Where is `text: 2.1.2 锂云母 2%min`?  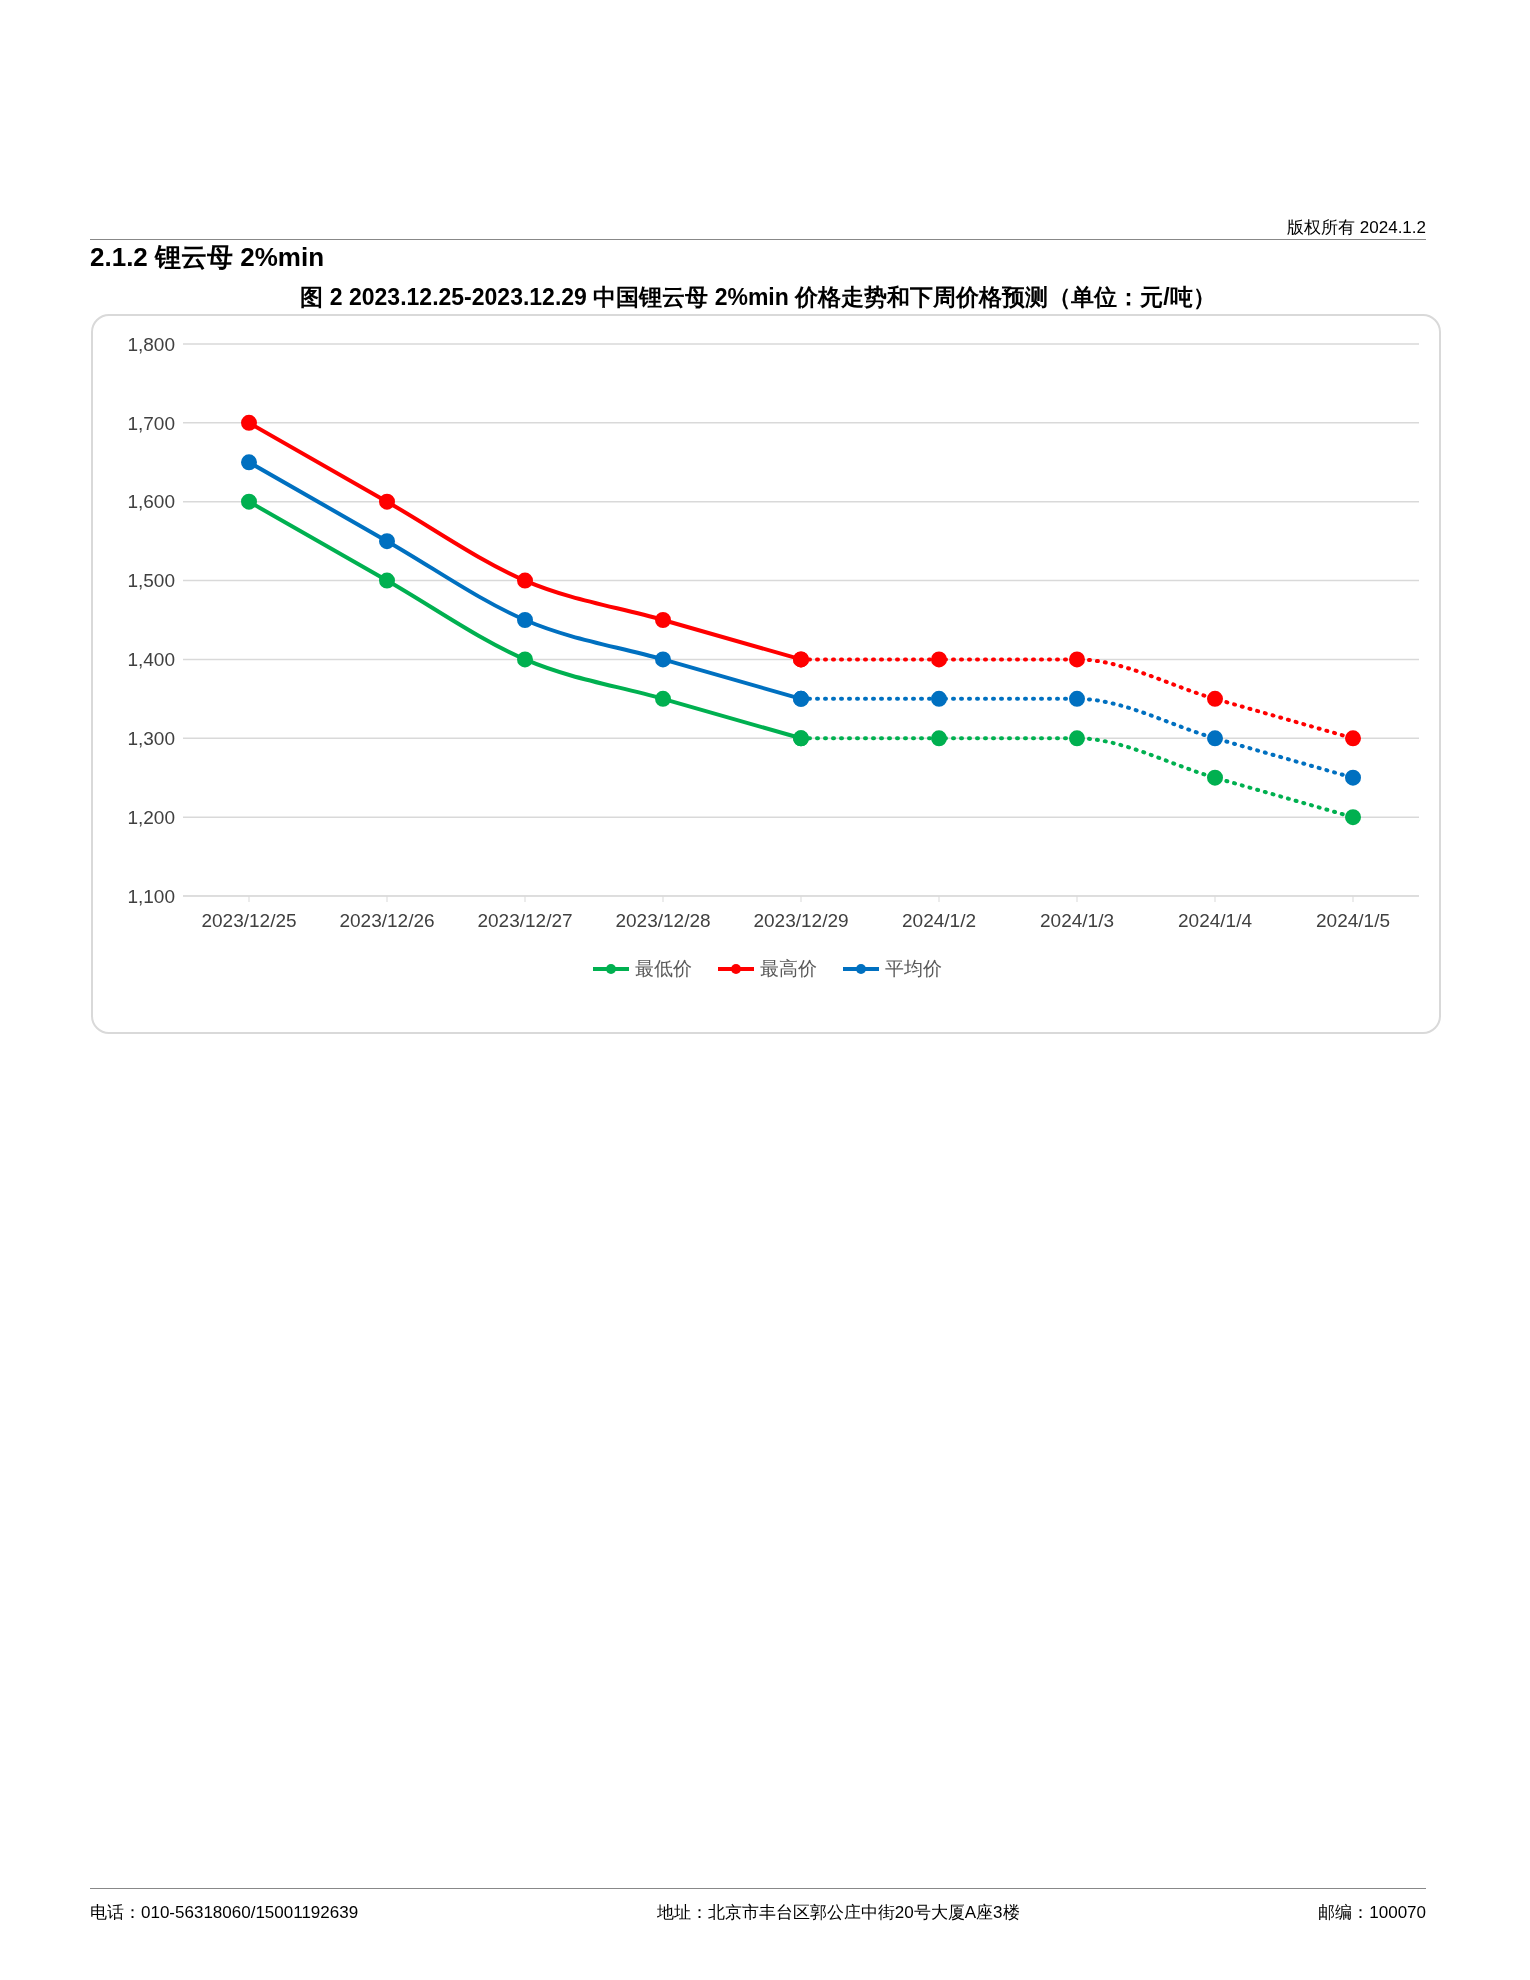 text: 2.1.2 锂云母 2%min is located at coordinates (207, 257).